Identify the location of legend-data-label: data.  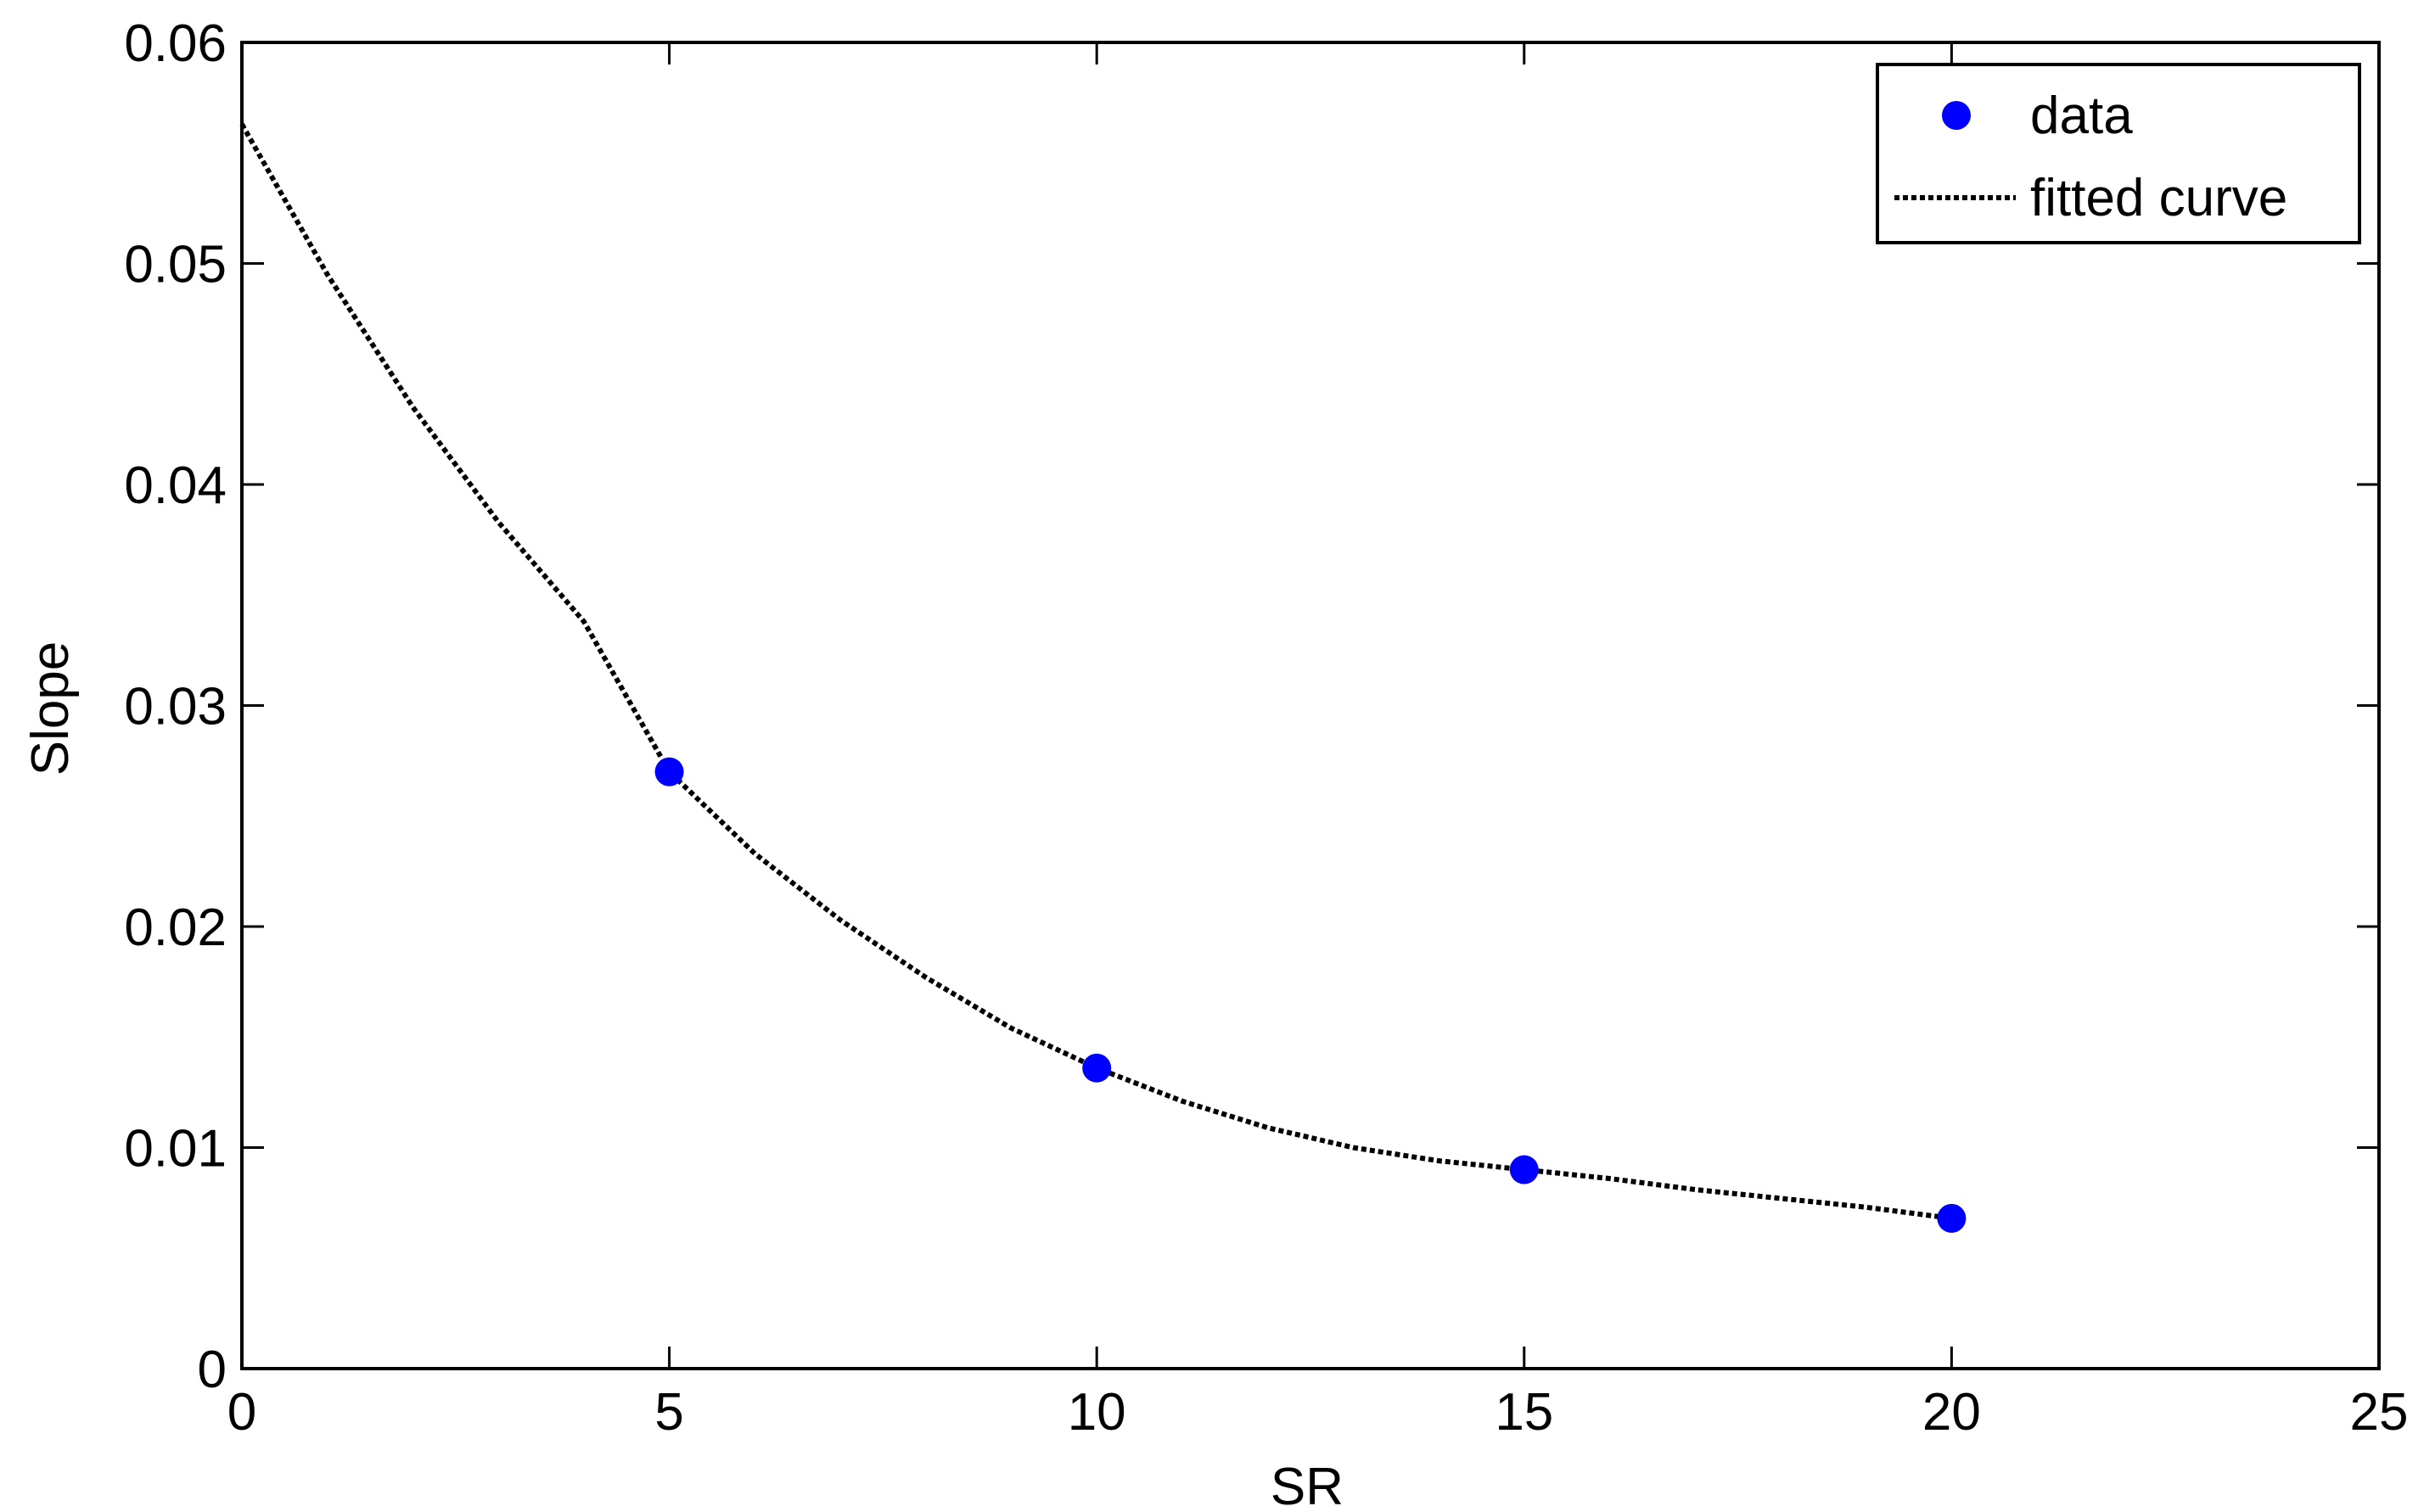
(2081, 116).